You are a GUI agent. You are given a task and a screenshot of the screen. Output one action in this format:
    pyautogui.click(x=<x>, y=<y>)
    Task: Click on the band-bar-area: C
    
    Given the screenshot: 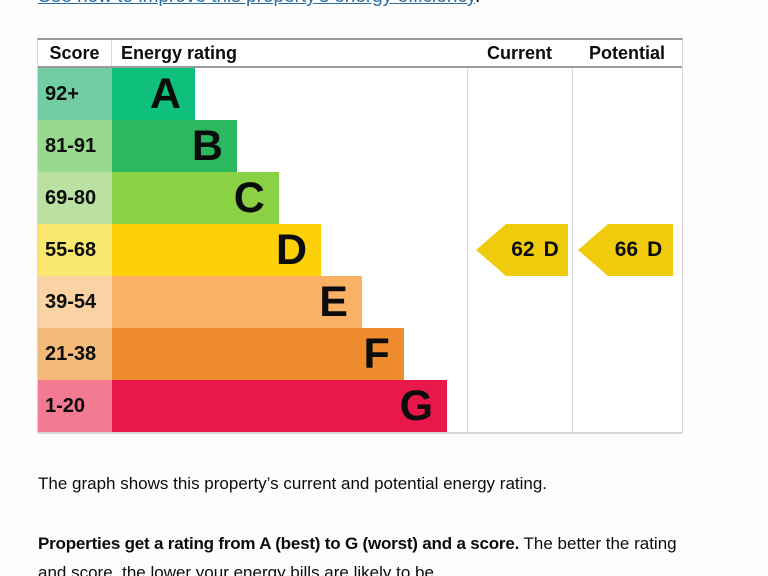 What is the action you would take?
    pyautogui.click(x=289, y=198)
    